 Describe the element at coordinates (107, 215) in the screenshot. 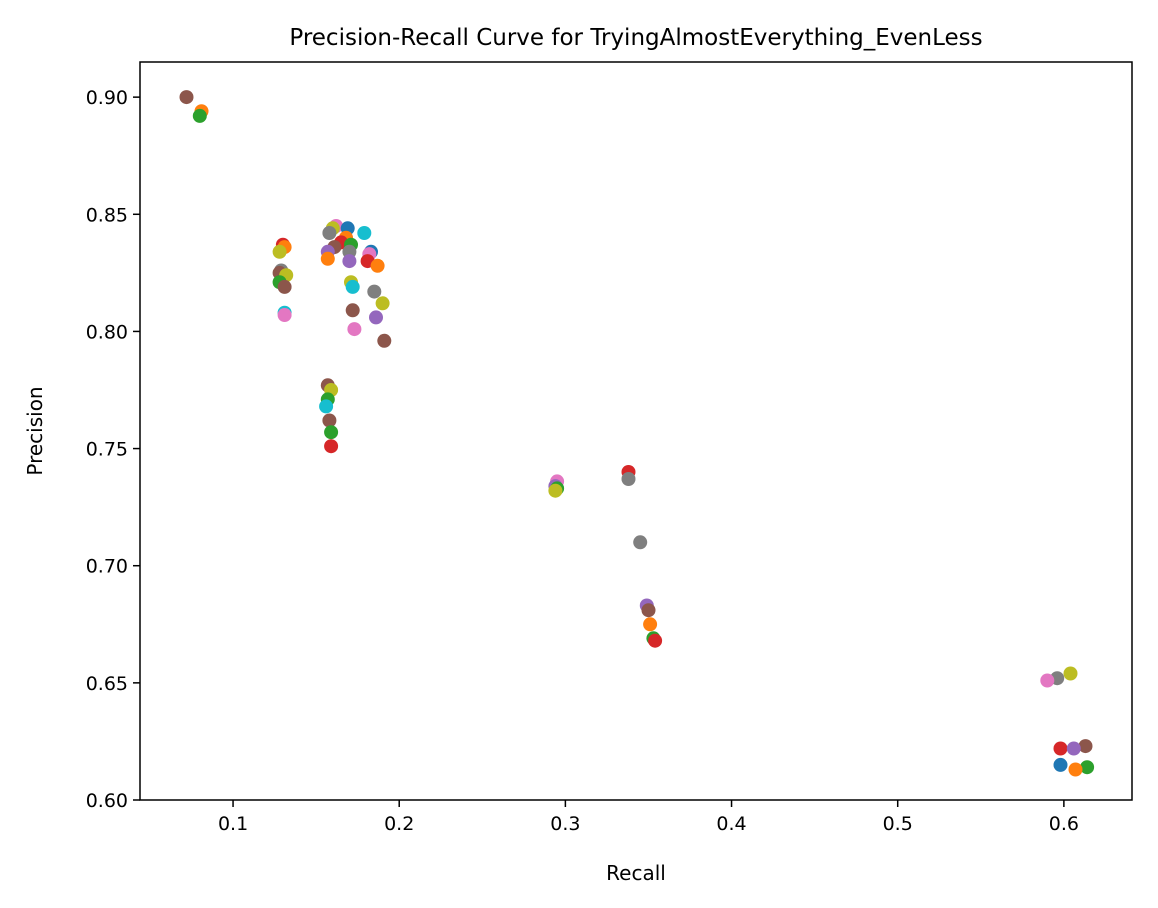

I see `y-tick-label: 0.85` at that location.